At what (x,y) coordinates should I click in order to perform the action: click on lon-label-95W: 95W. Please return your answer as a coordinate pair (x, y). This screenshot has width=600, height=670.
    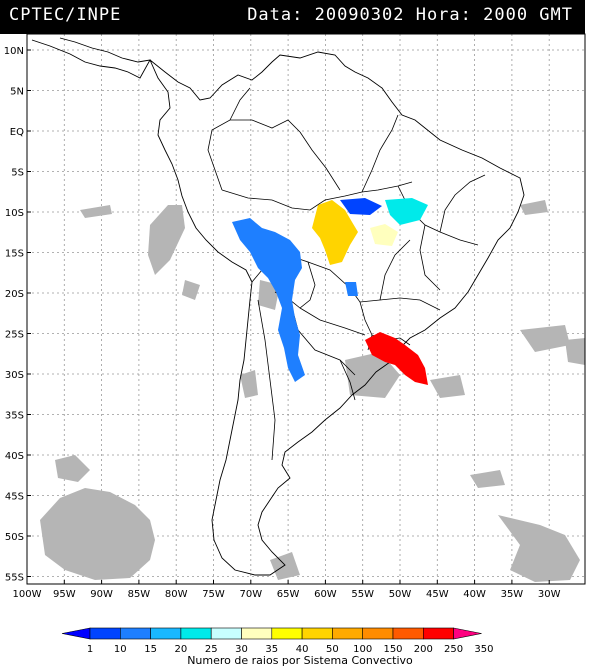
    Looking at the image, I should click on (64, 594).